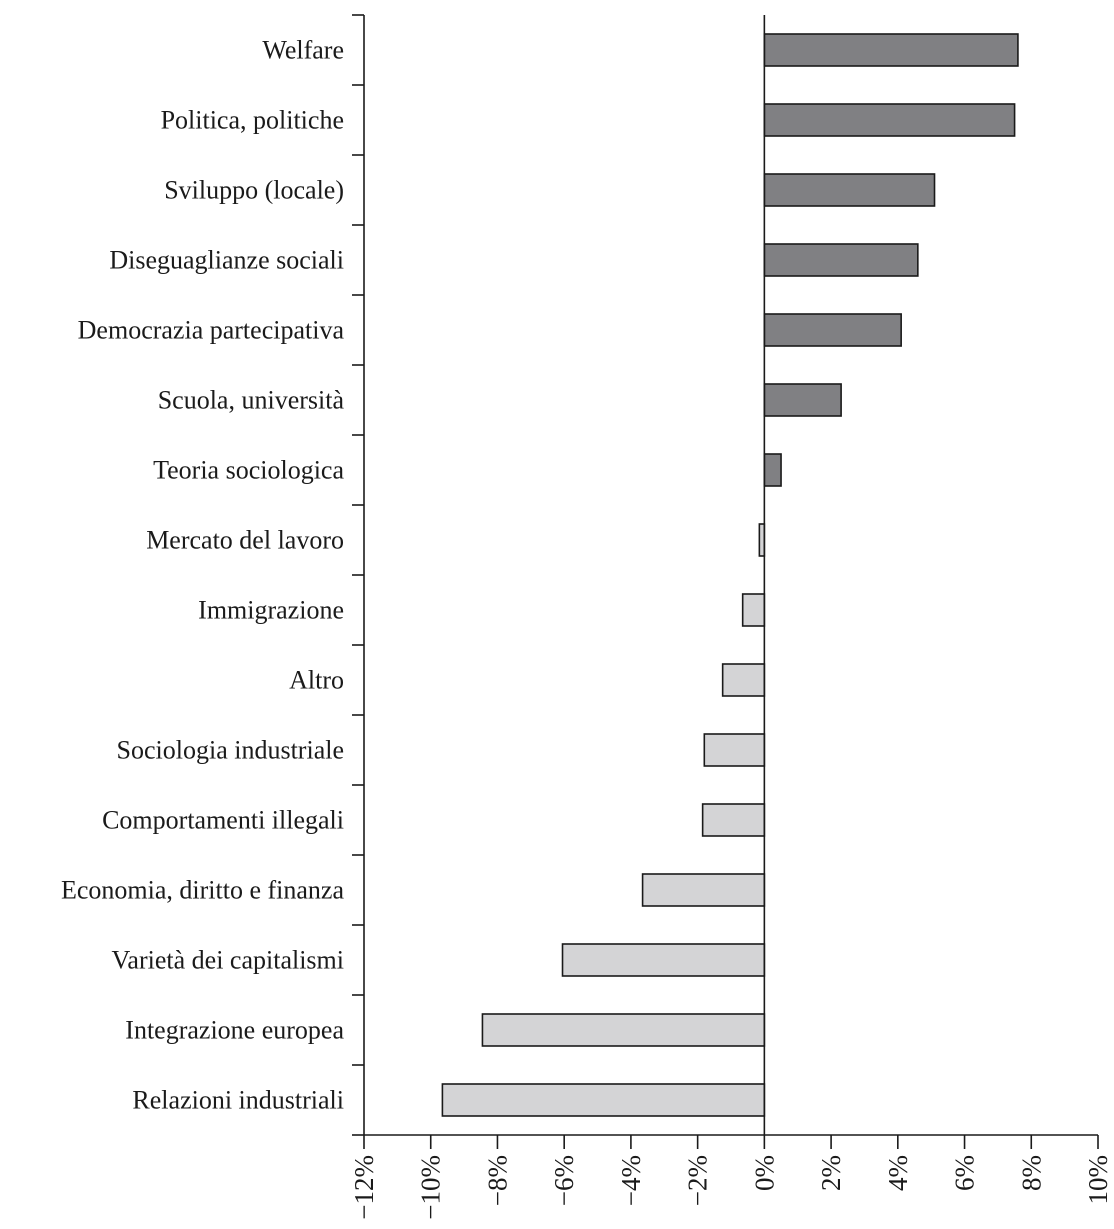 The height and width of the screenshot is (1229, 1114). What do you see at coordinates (303, 50) in the screenshot?
I see `category-label-0: Welfare` at bounding box center [303, 50].